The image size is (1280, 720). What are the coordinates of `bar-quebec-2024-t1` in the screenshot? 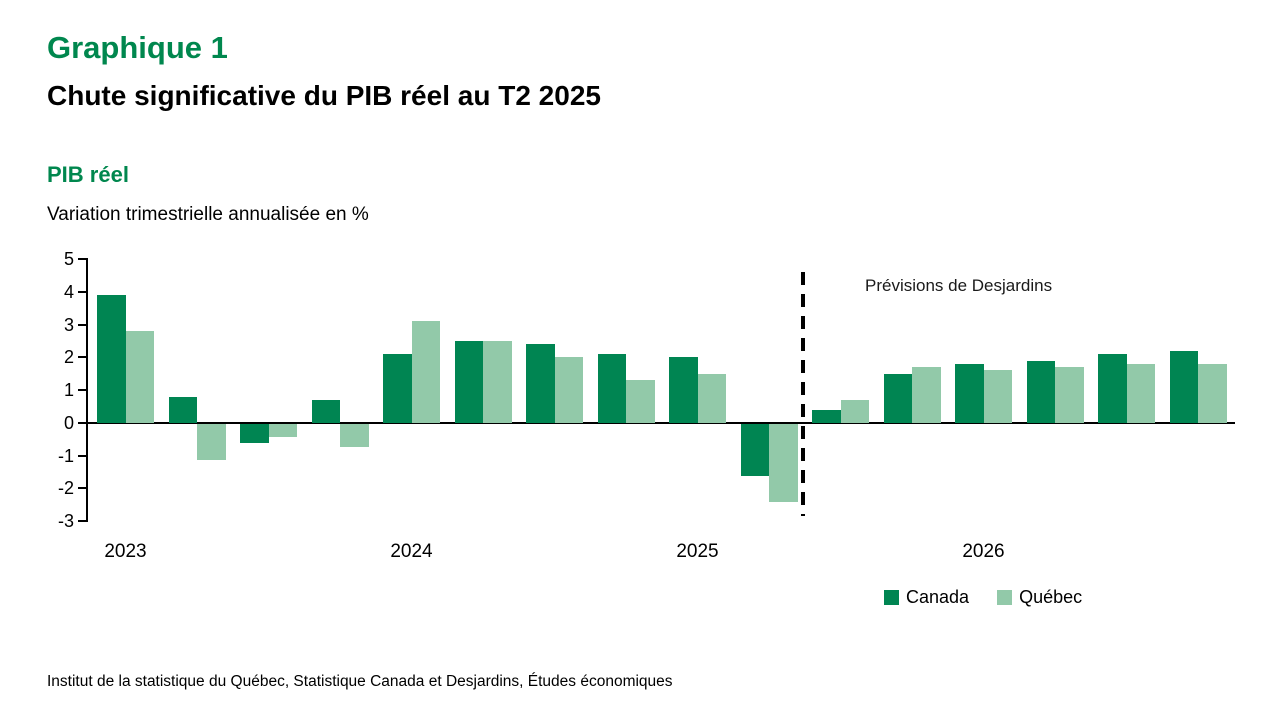 It's located at (425, 372).